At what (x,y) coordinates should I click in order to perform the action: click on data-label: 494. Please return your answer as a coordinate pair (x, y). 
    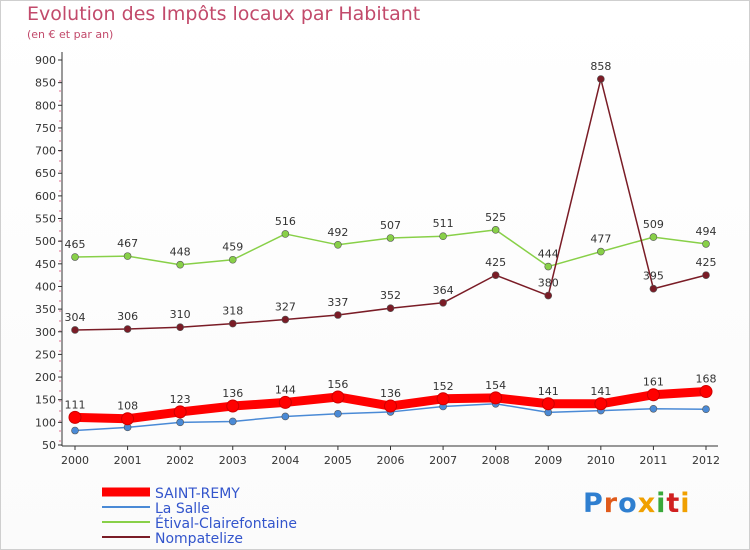
    Looking at the image, I should click on (706, 231).